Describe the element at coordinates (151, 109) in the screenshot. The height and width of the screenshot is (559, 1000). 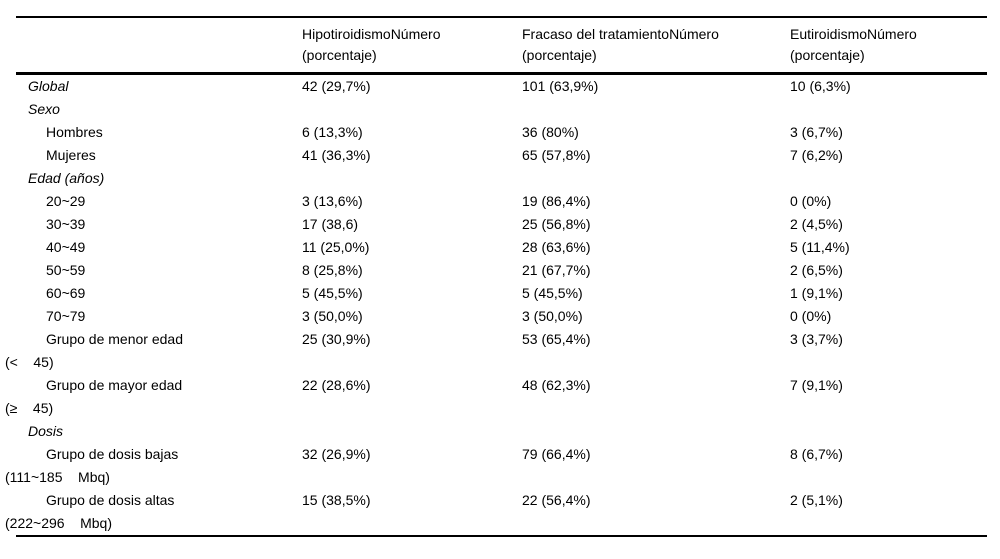
I see `row-label-cell: Sexo` at that location.